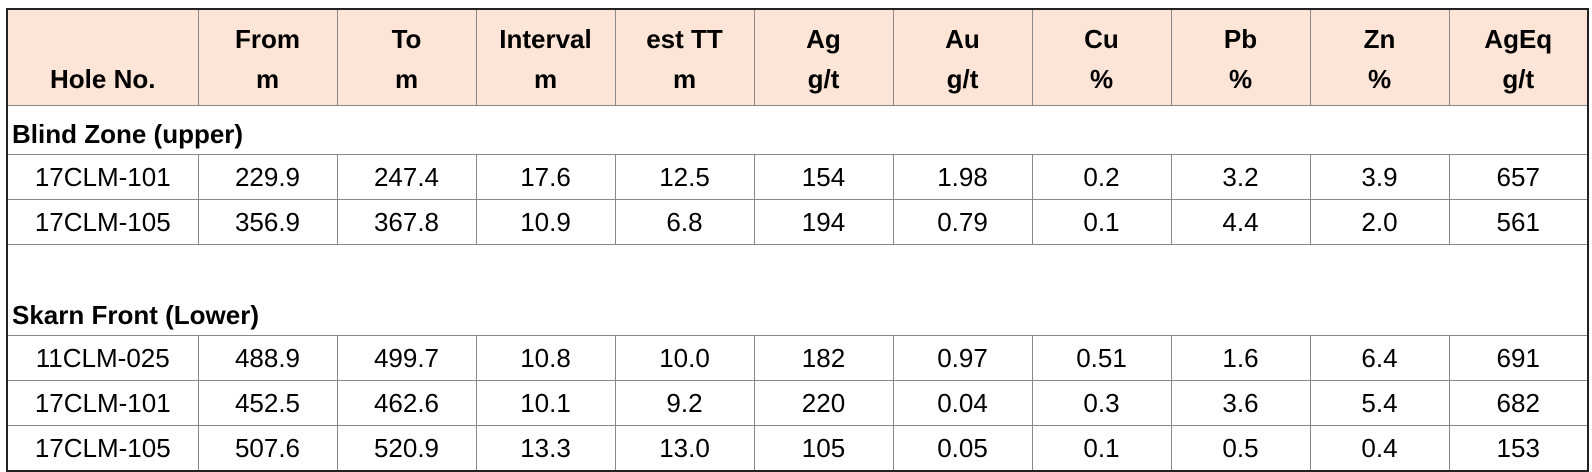 Image resolution: width=1592 pixels, height=472 pixels. Describe the element at coordinates (545, 57) in the screenshot. I see `header-cell: Interval m` at that location.